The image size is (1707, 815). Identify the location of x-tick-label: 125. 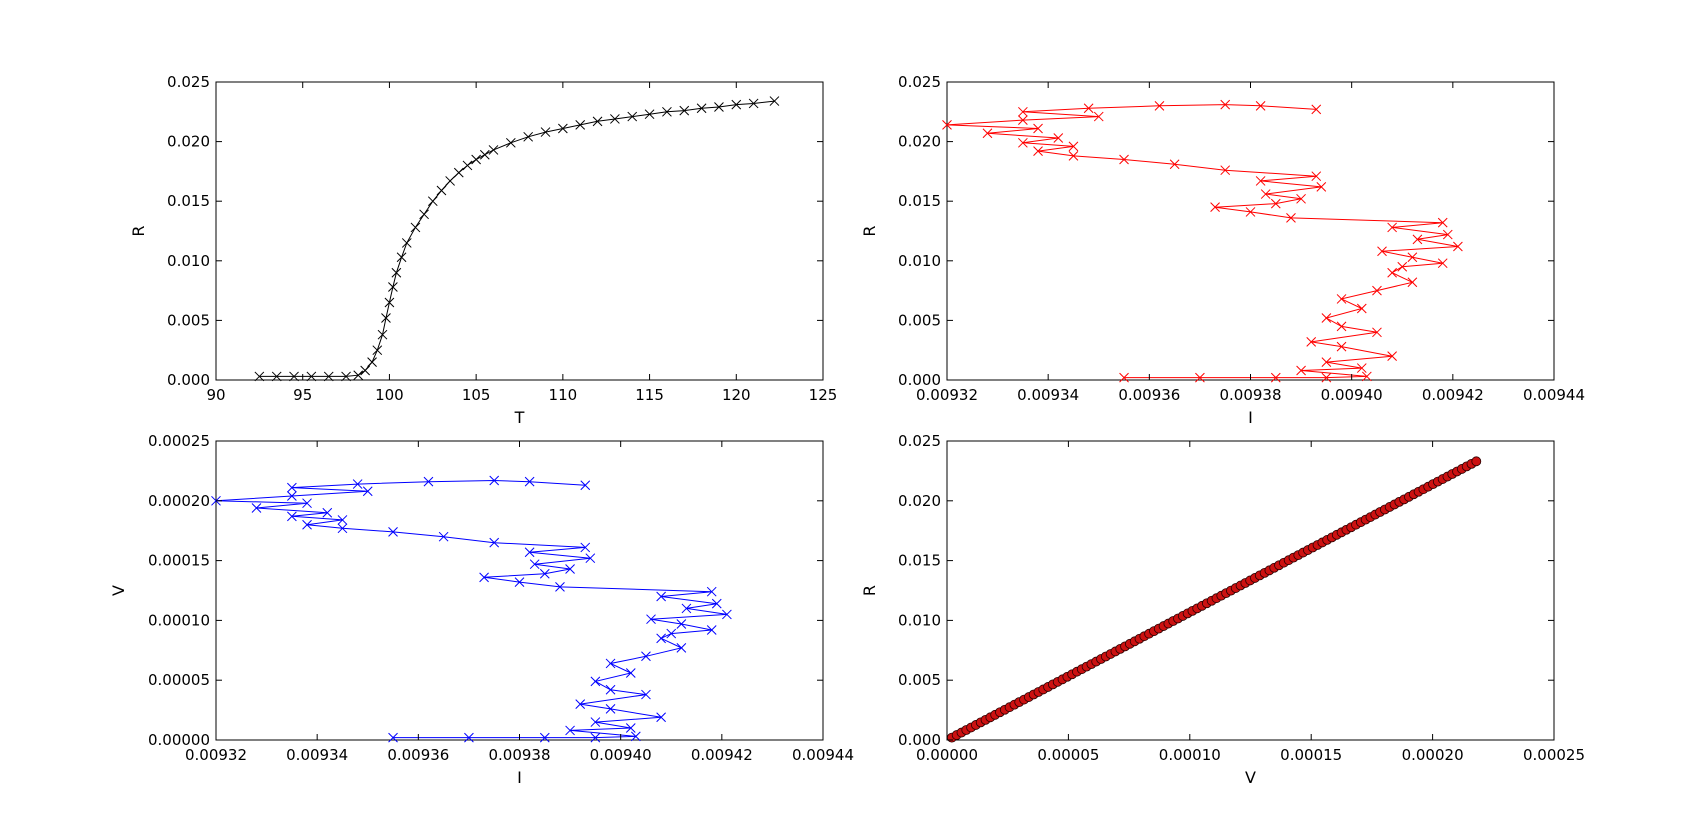
(823, 395).